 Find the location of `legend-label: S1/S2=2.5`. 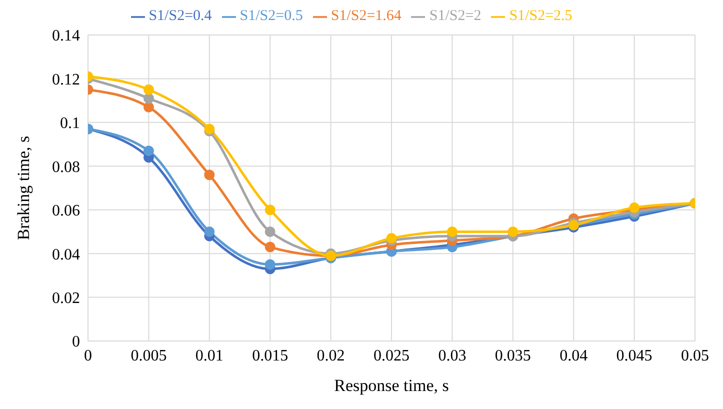

legend-label: S1/S2=2.5 is located at coordinates (540, 16).